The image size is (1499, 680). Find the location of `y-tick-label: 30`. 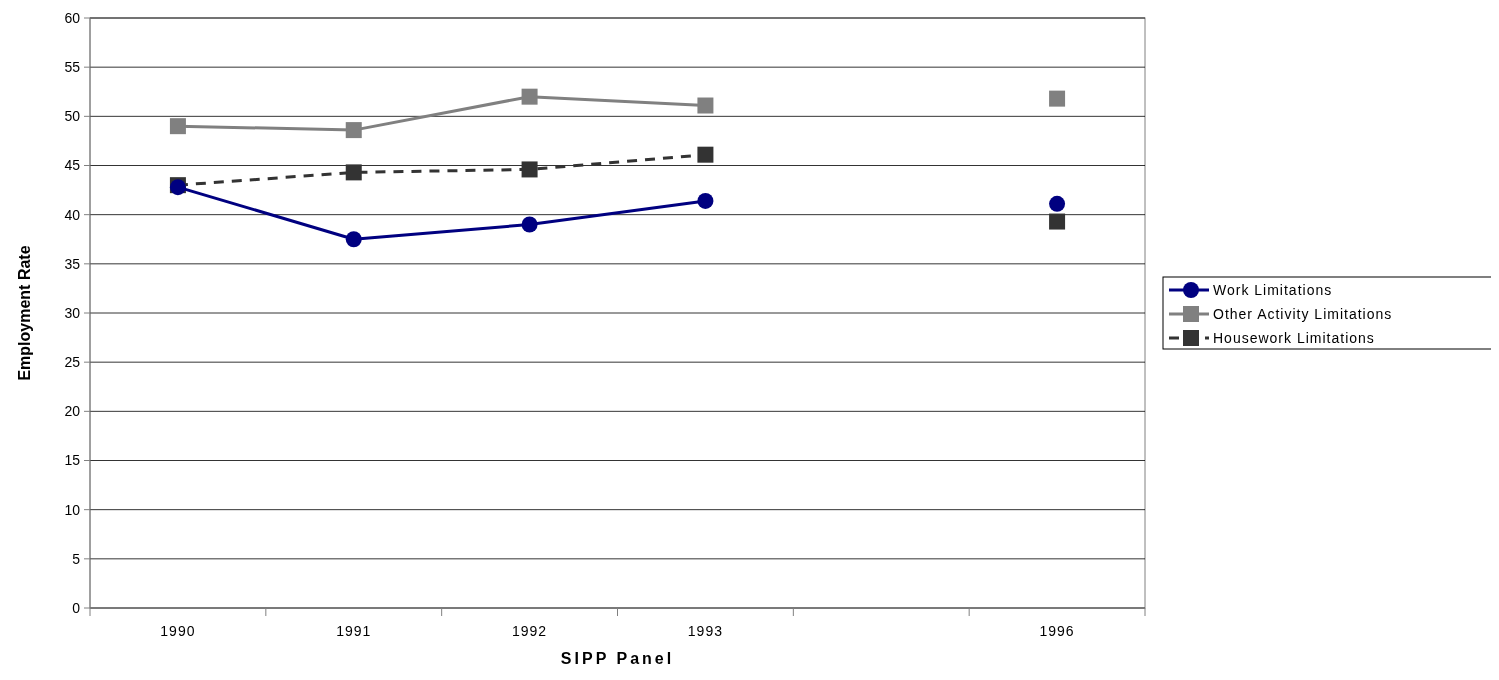

y-tick-label: 30 is located at coordinates (72, 312).